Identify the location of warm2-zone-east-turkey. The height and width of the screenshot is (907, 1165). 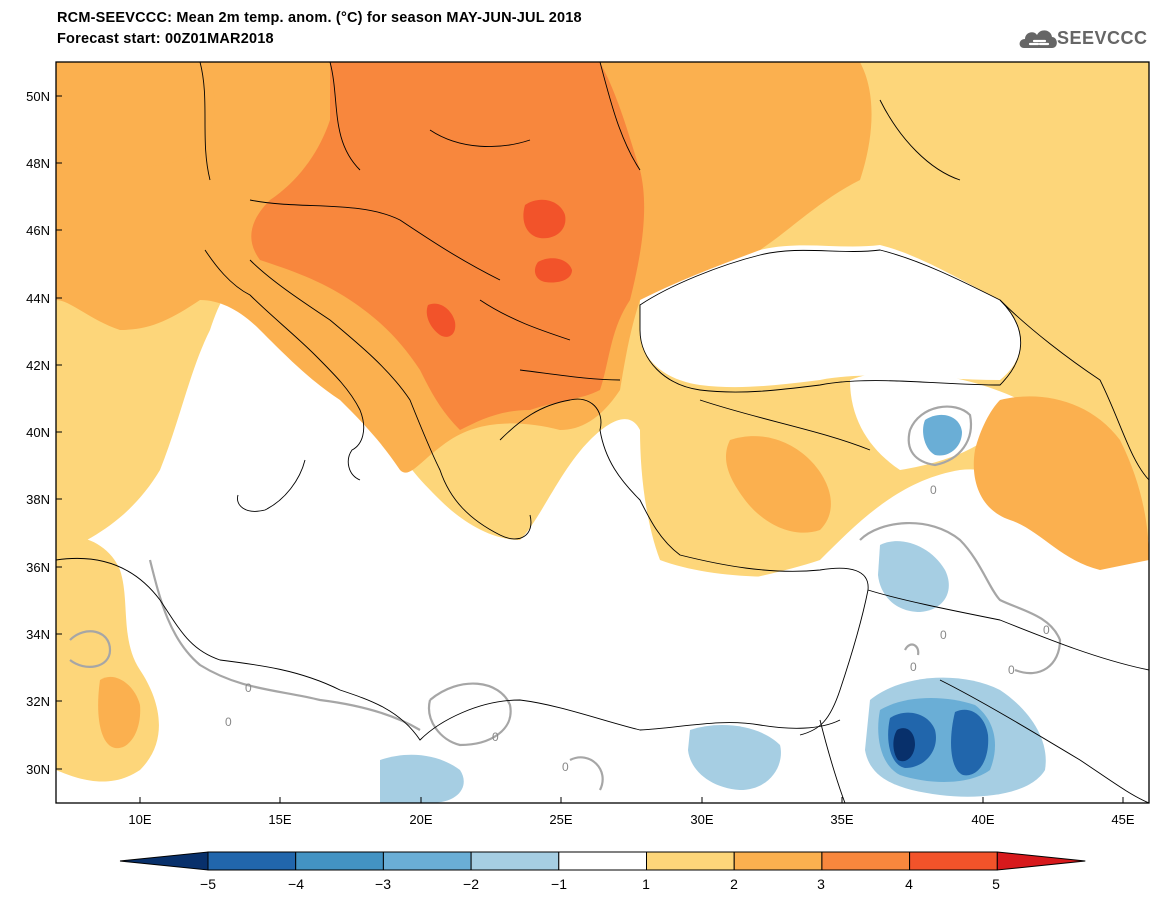
(1061, 483).